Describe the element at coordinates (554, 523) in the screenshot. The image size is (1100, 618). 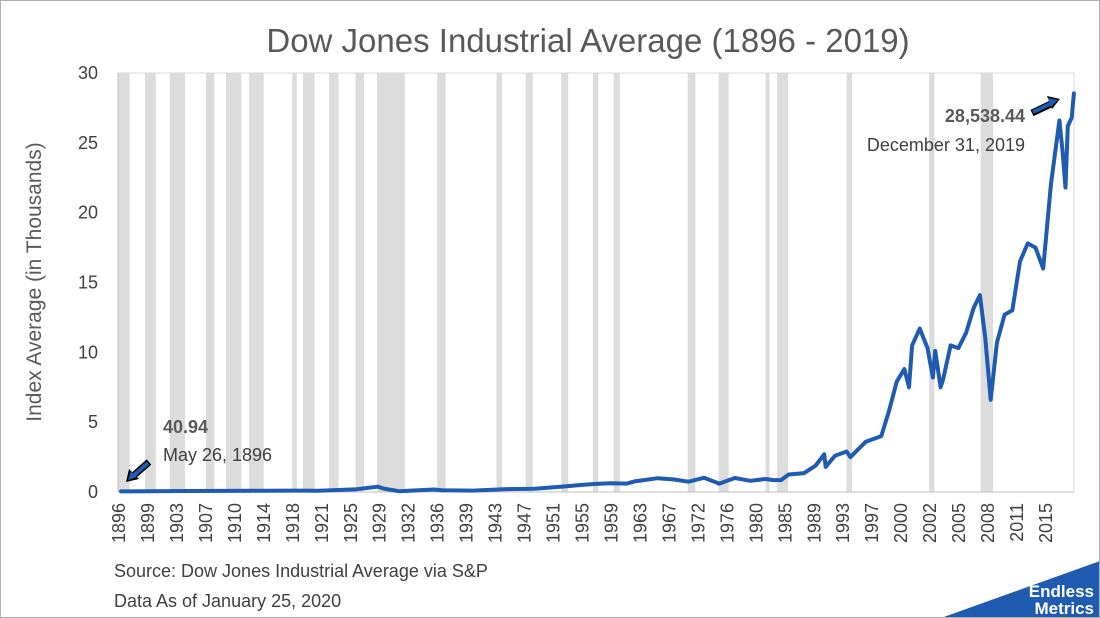
I see `x-tick-label: 1951` at that location.